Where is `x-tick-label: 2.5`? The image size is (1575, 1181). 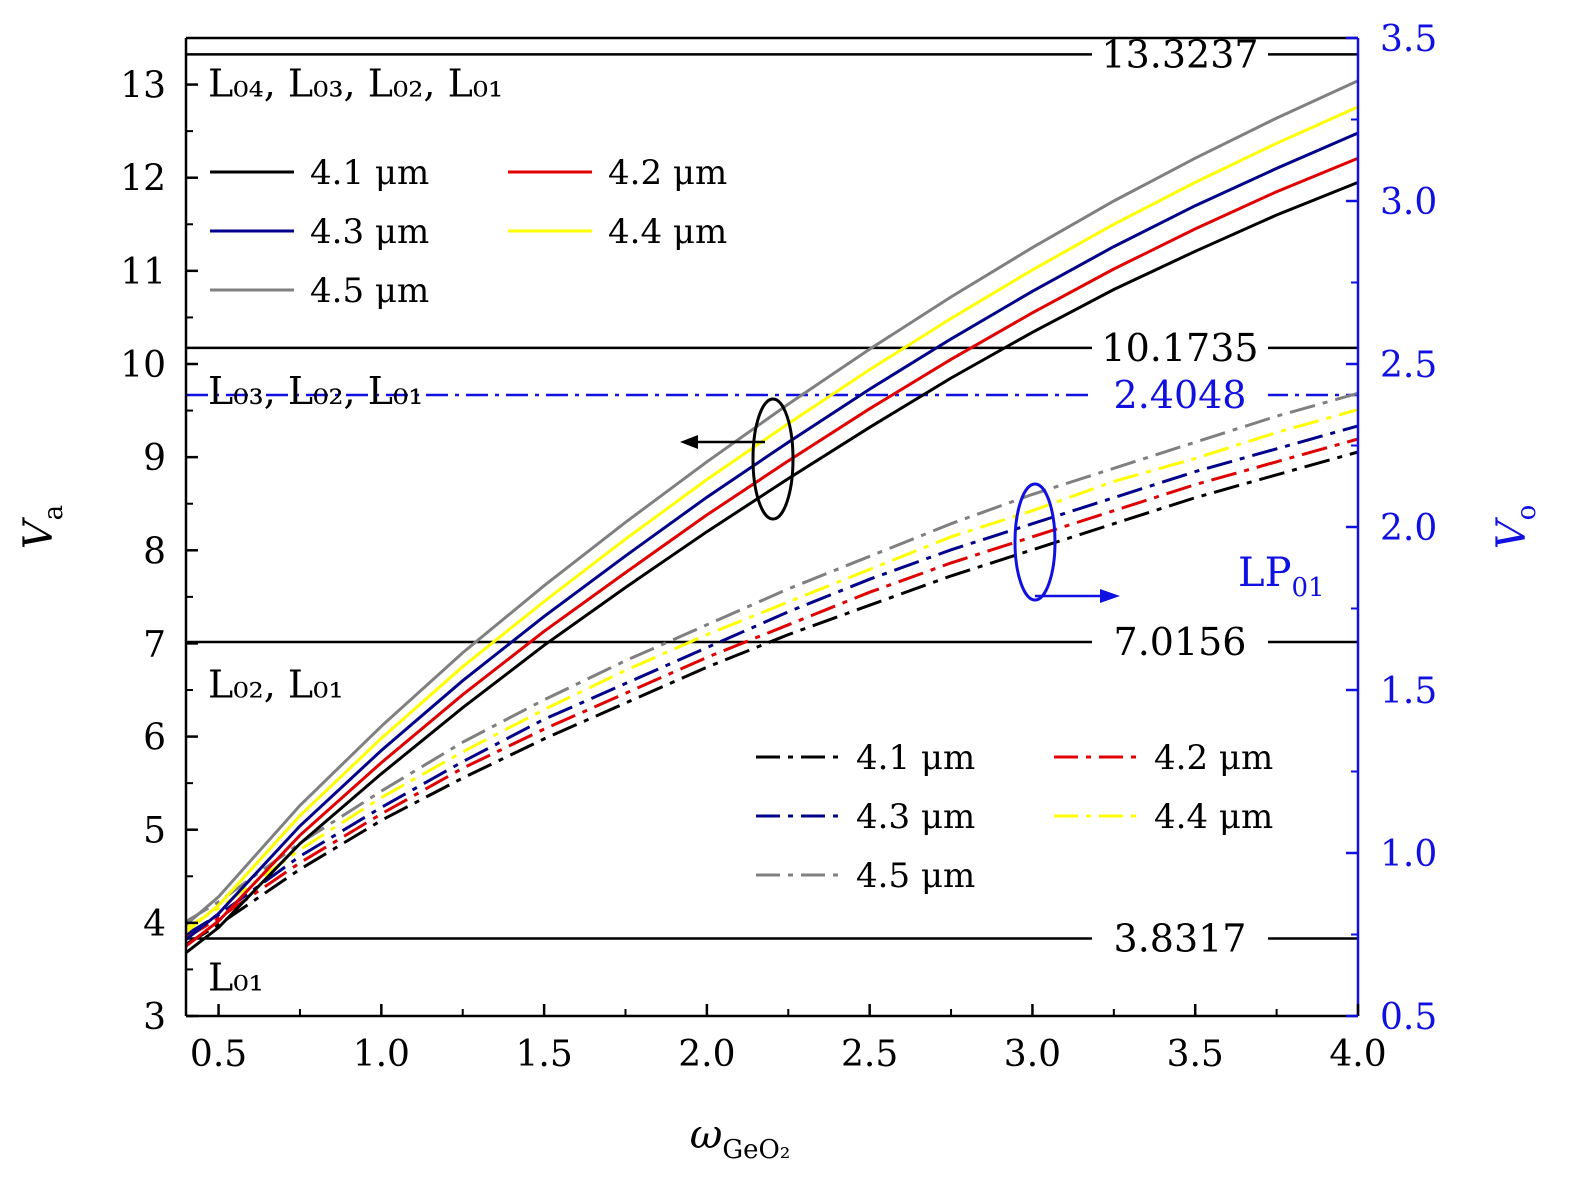
x-tick-label: 2.5 is located at coordinates (869, 1054).